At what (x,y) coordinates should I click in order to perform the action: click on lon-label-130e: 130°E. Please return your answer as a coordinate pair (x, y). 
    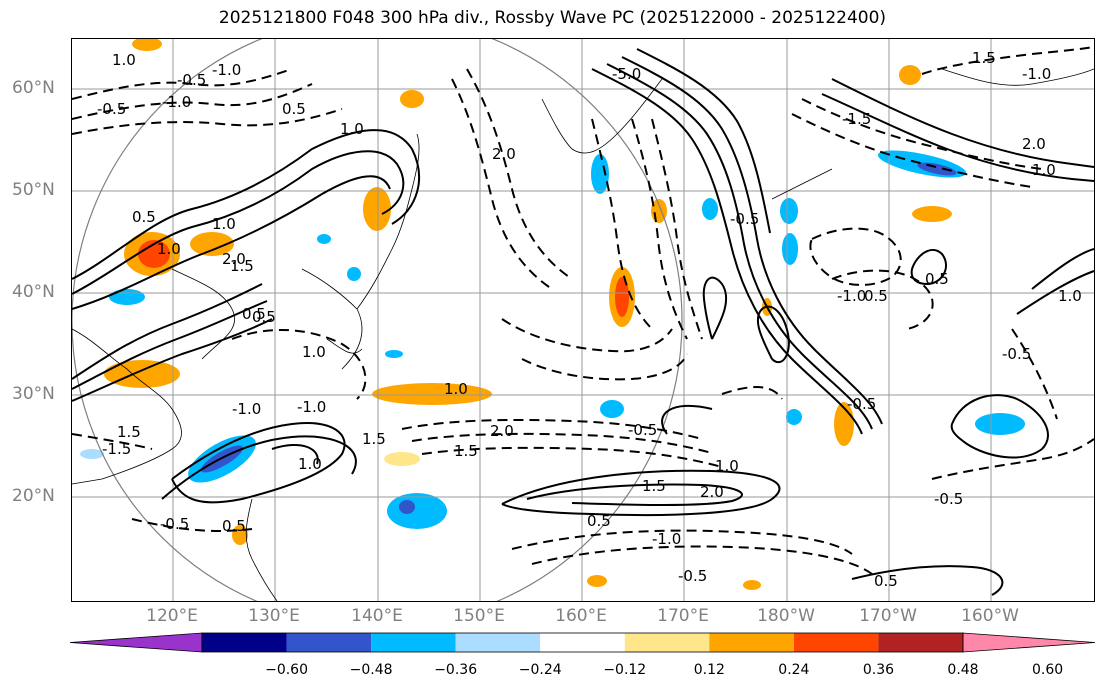
    Looking at the image, I should click on (274, 616).